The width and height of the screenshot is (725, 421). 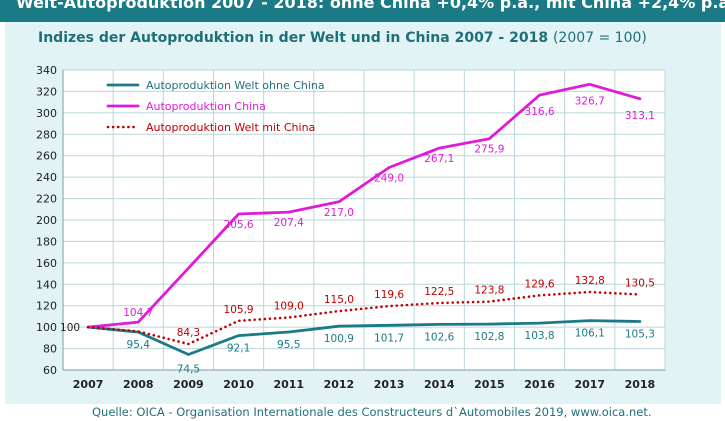 I want to click on y-tick-label: 300, so click(x=46, y=113).